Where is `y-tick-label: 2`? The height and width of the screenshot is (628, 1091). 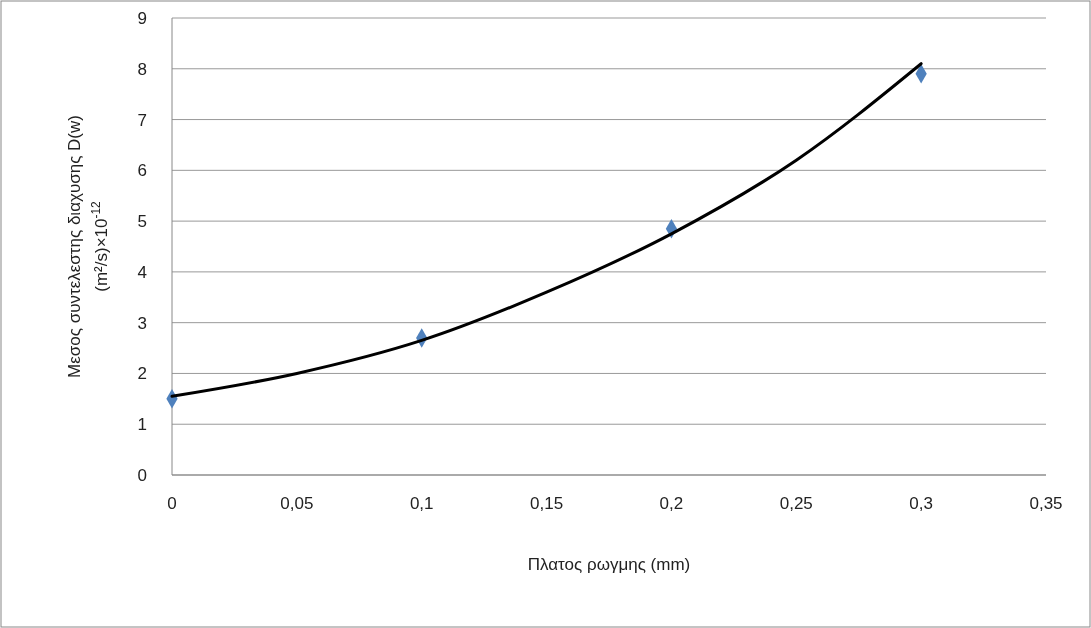
y-tick-label: 2 is located at coordinates (142, 374).